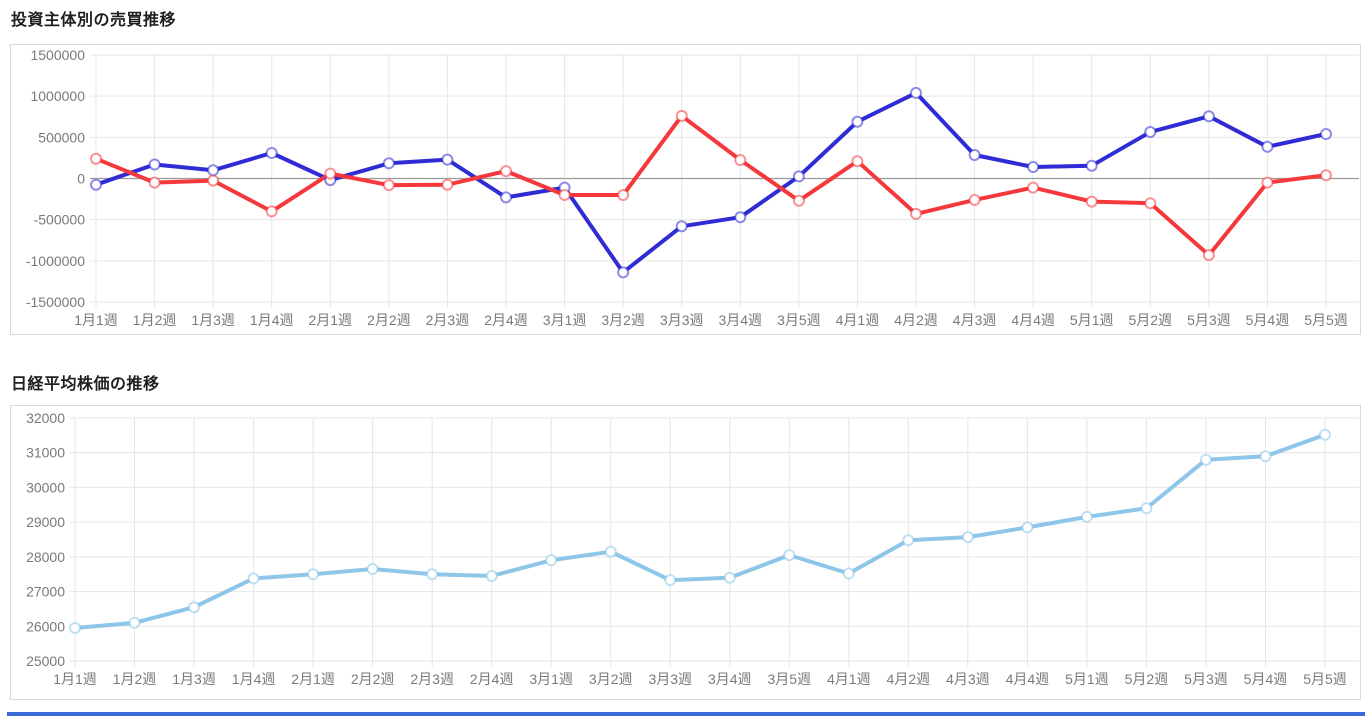 The image size is (1371, 716). I want to click on svg-text: -1500000, so click(55, 302).